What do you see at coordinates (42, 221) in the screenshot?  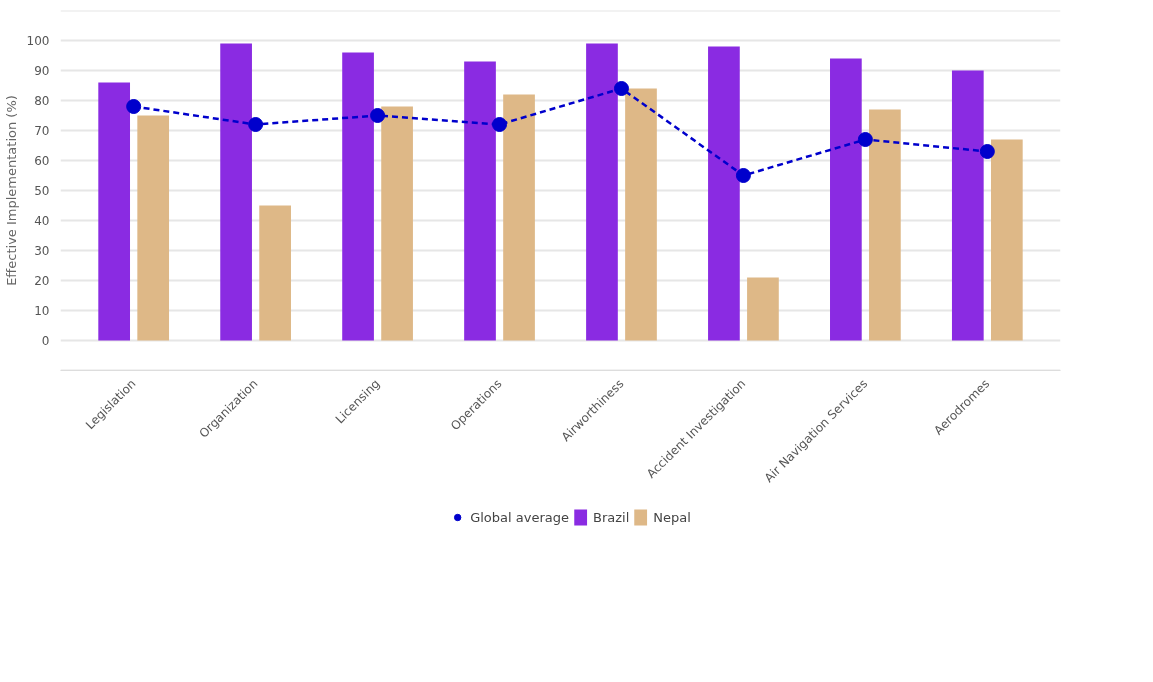 I see `y-tick-label: 40` at bounding box center [42, 221].